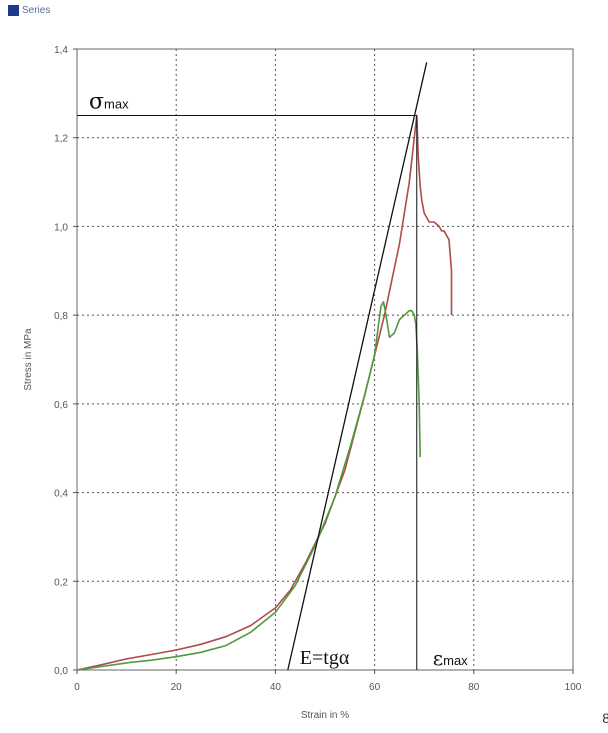  Describe the element at coordinates (438, 658) in the screenshot. I see `epsilon-symbol: ε` at that location.